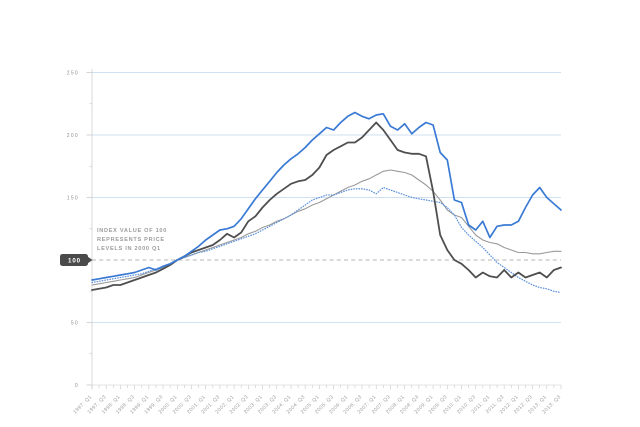 The image size is (640, 427). Describe the element at coordinates (129, 249) in the screenshot. I see `annotation-line-3: LEVELS IN 2000 Q1` at that location.